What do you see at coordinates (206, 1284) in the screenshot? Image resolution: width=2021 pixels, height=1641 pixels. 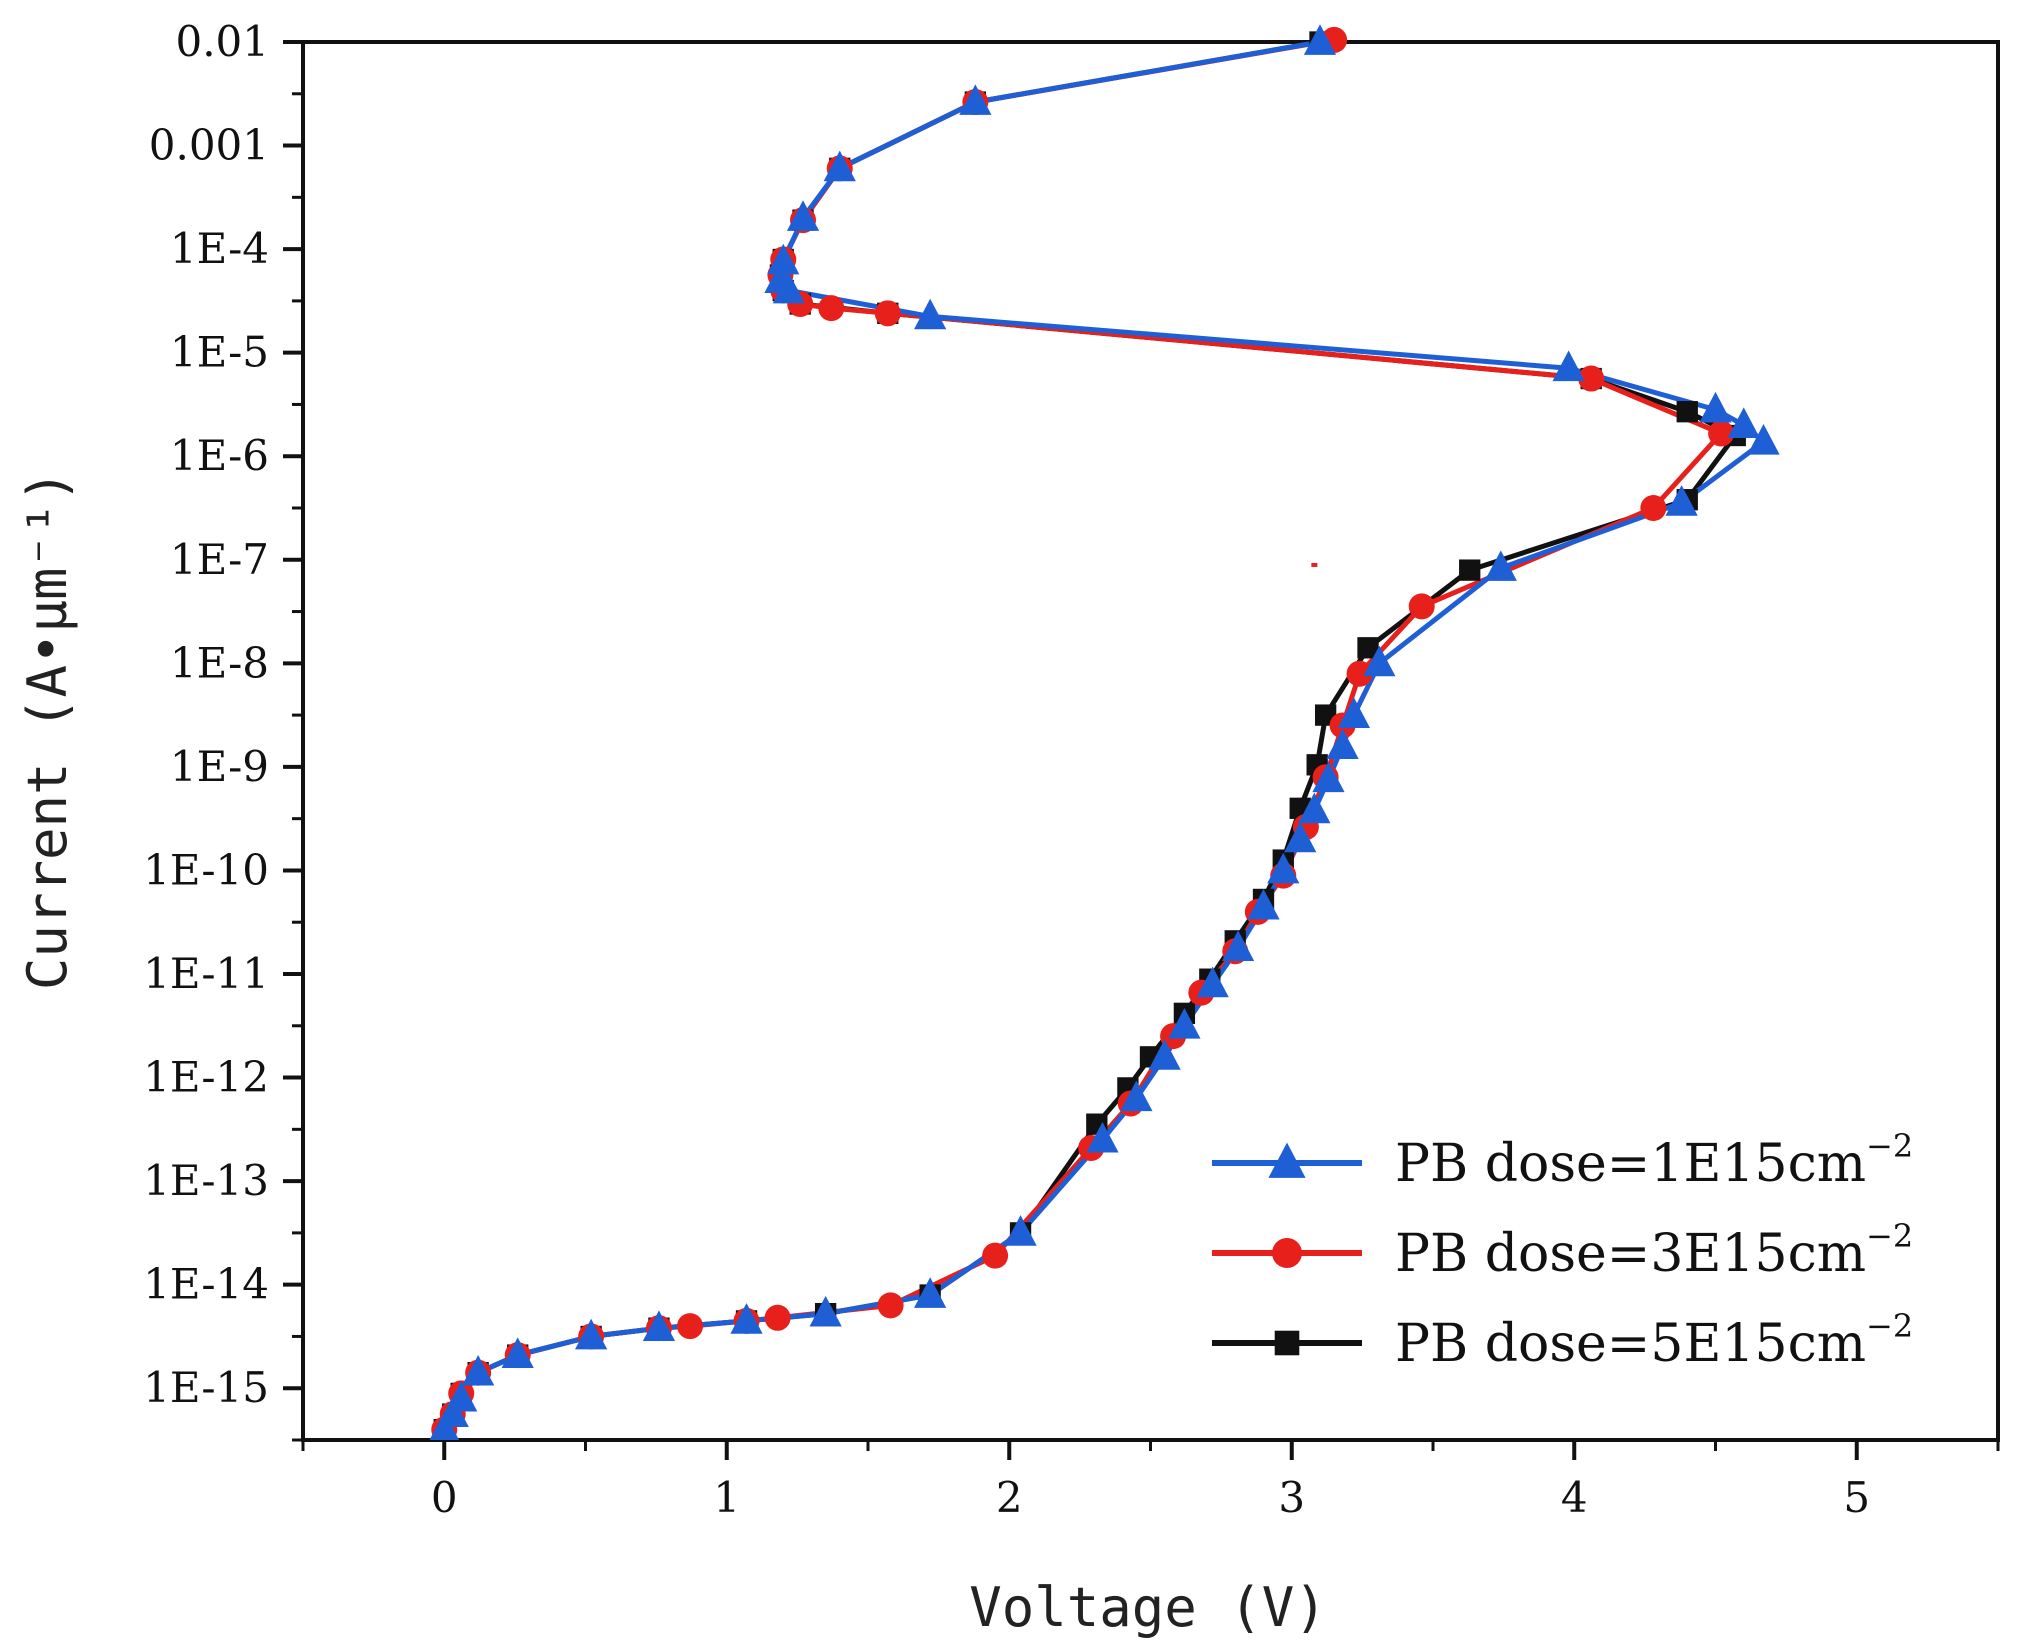 I see `y-tick-label: 1E-14` at bounding box center [206, 1284].